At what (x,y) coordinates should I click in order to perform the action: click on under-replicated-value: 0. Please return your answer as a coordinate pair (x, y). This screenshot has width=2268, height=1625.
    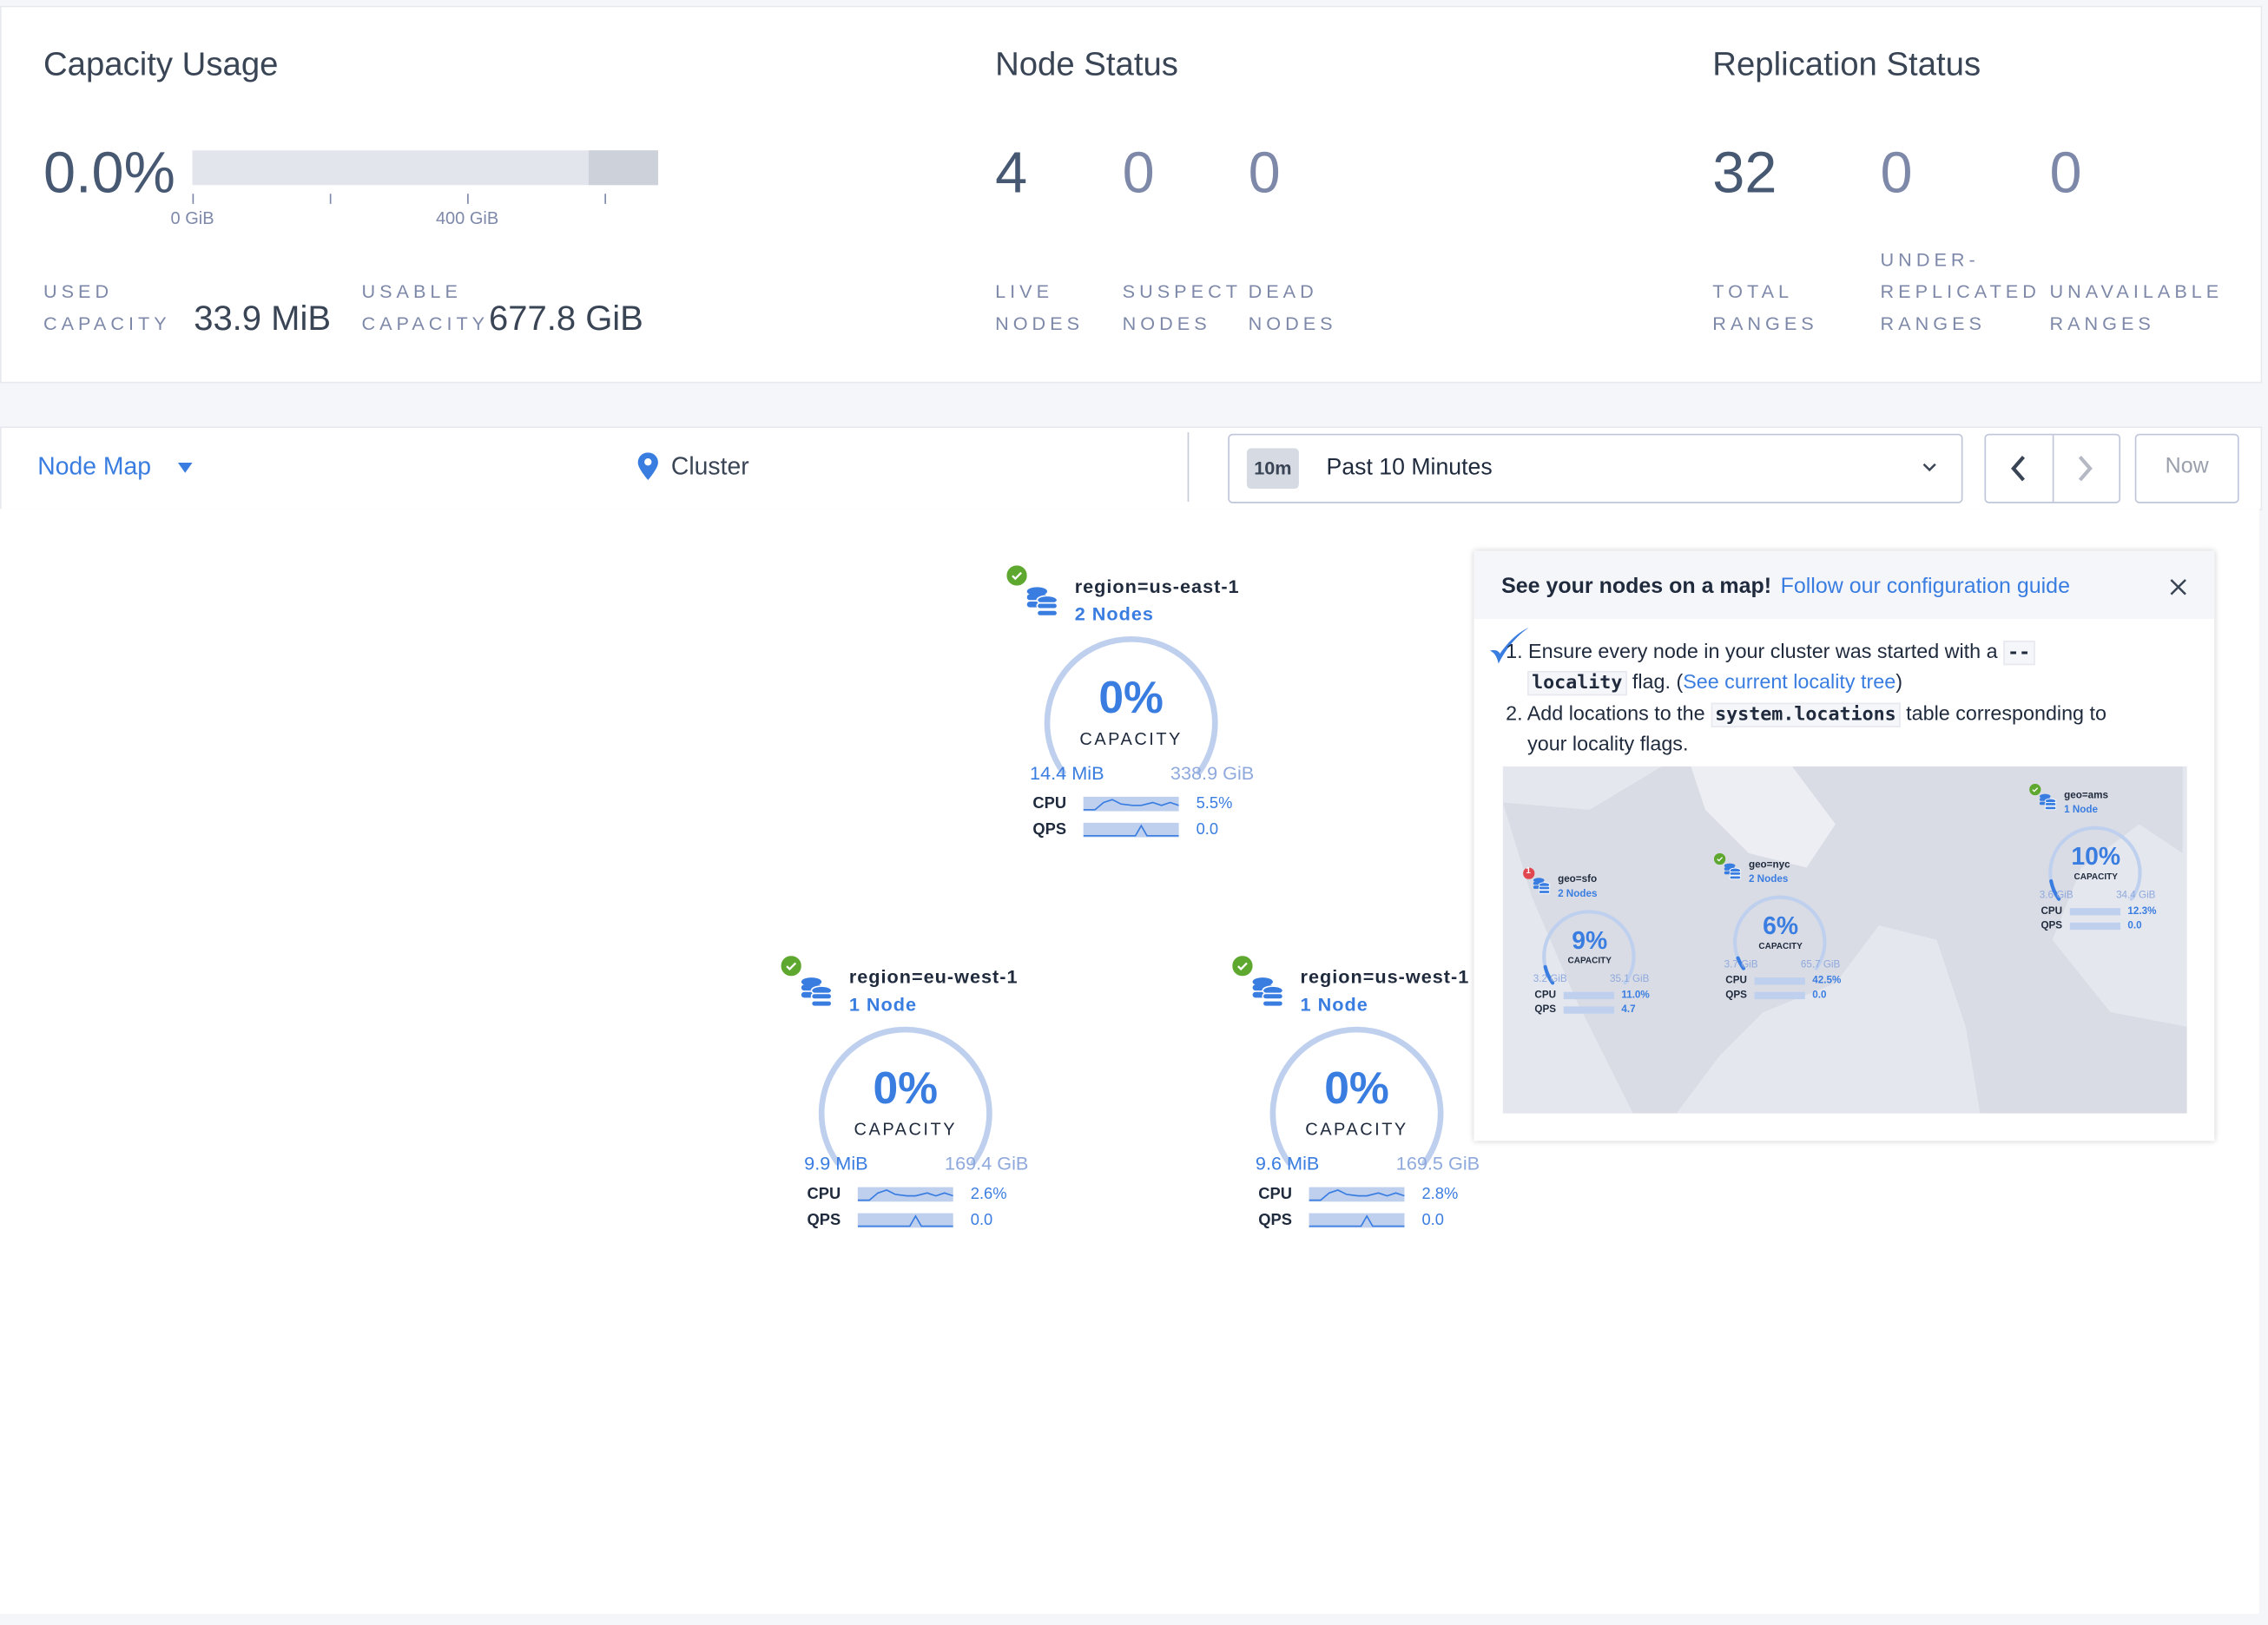
    Looking at the image, I should click on (1897, 173).